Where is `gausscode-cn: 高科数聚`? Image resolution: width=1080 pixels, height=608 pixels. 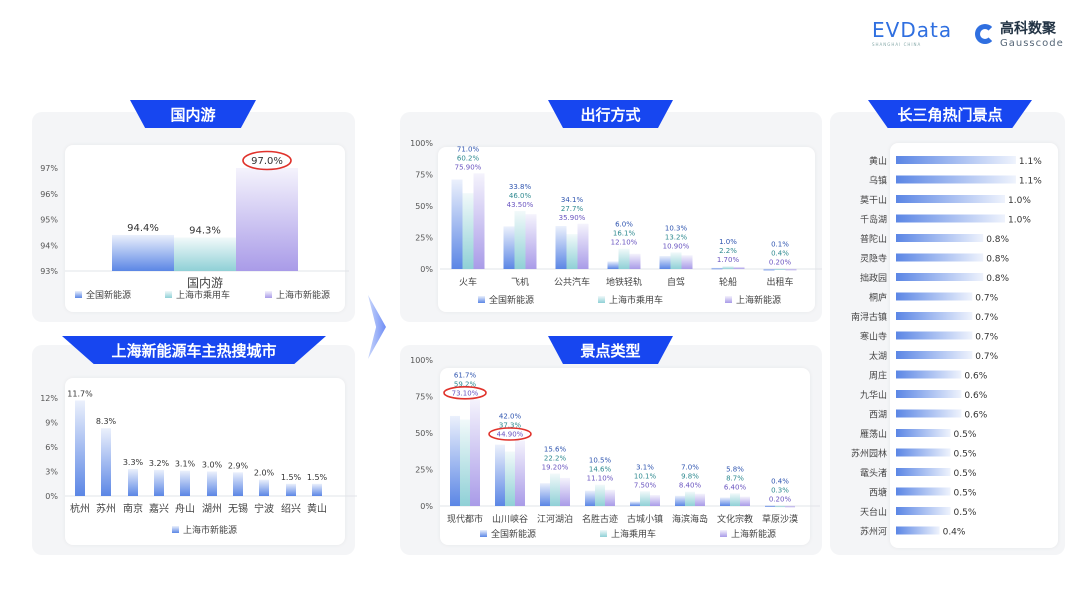
gausscode-cn: 高科数聚 is located at coordinates (1028, 29).